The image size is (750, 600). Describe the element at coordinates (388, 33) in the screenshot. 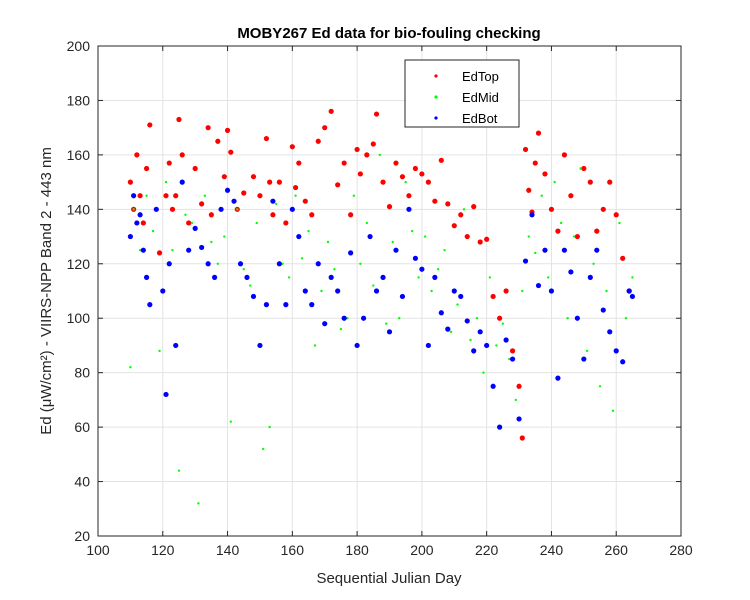

I see `chart-title: MOBY267 Ed data for bio-fouling checking` at that location.